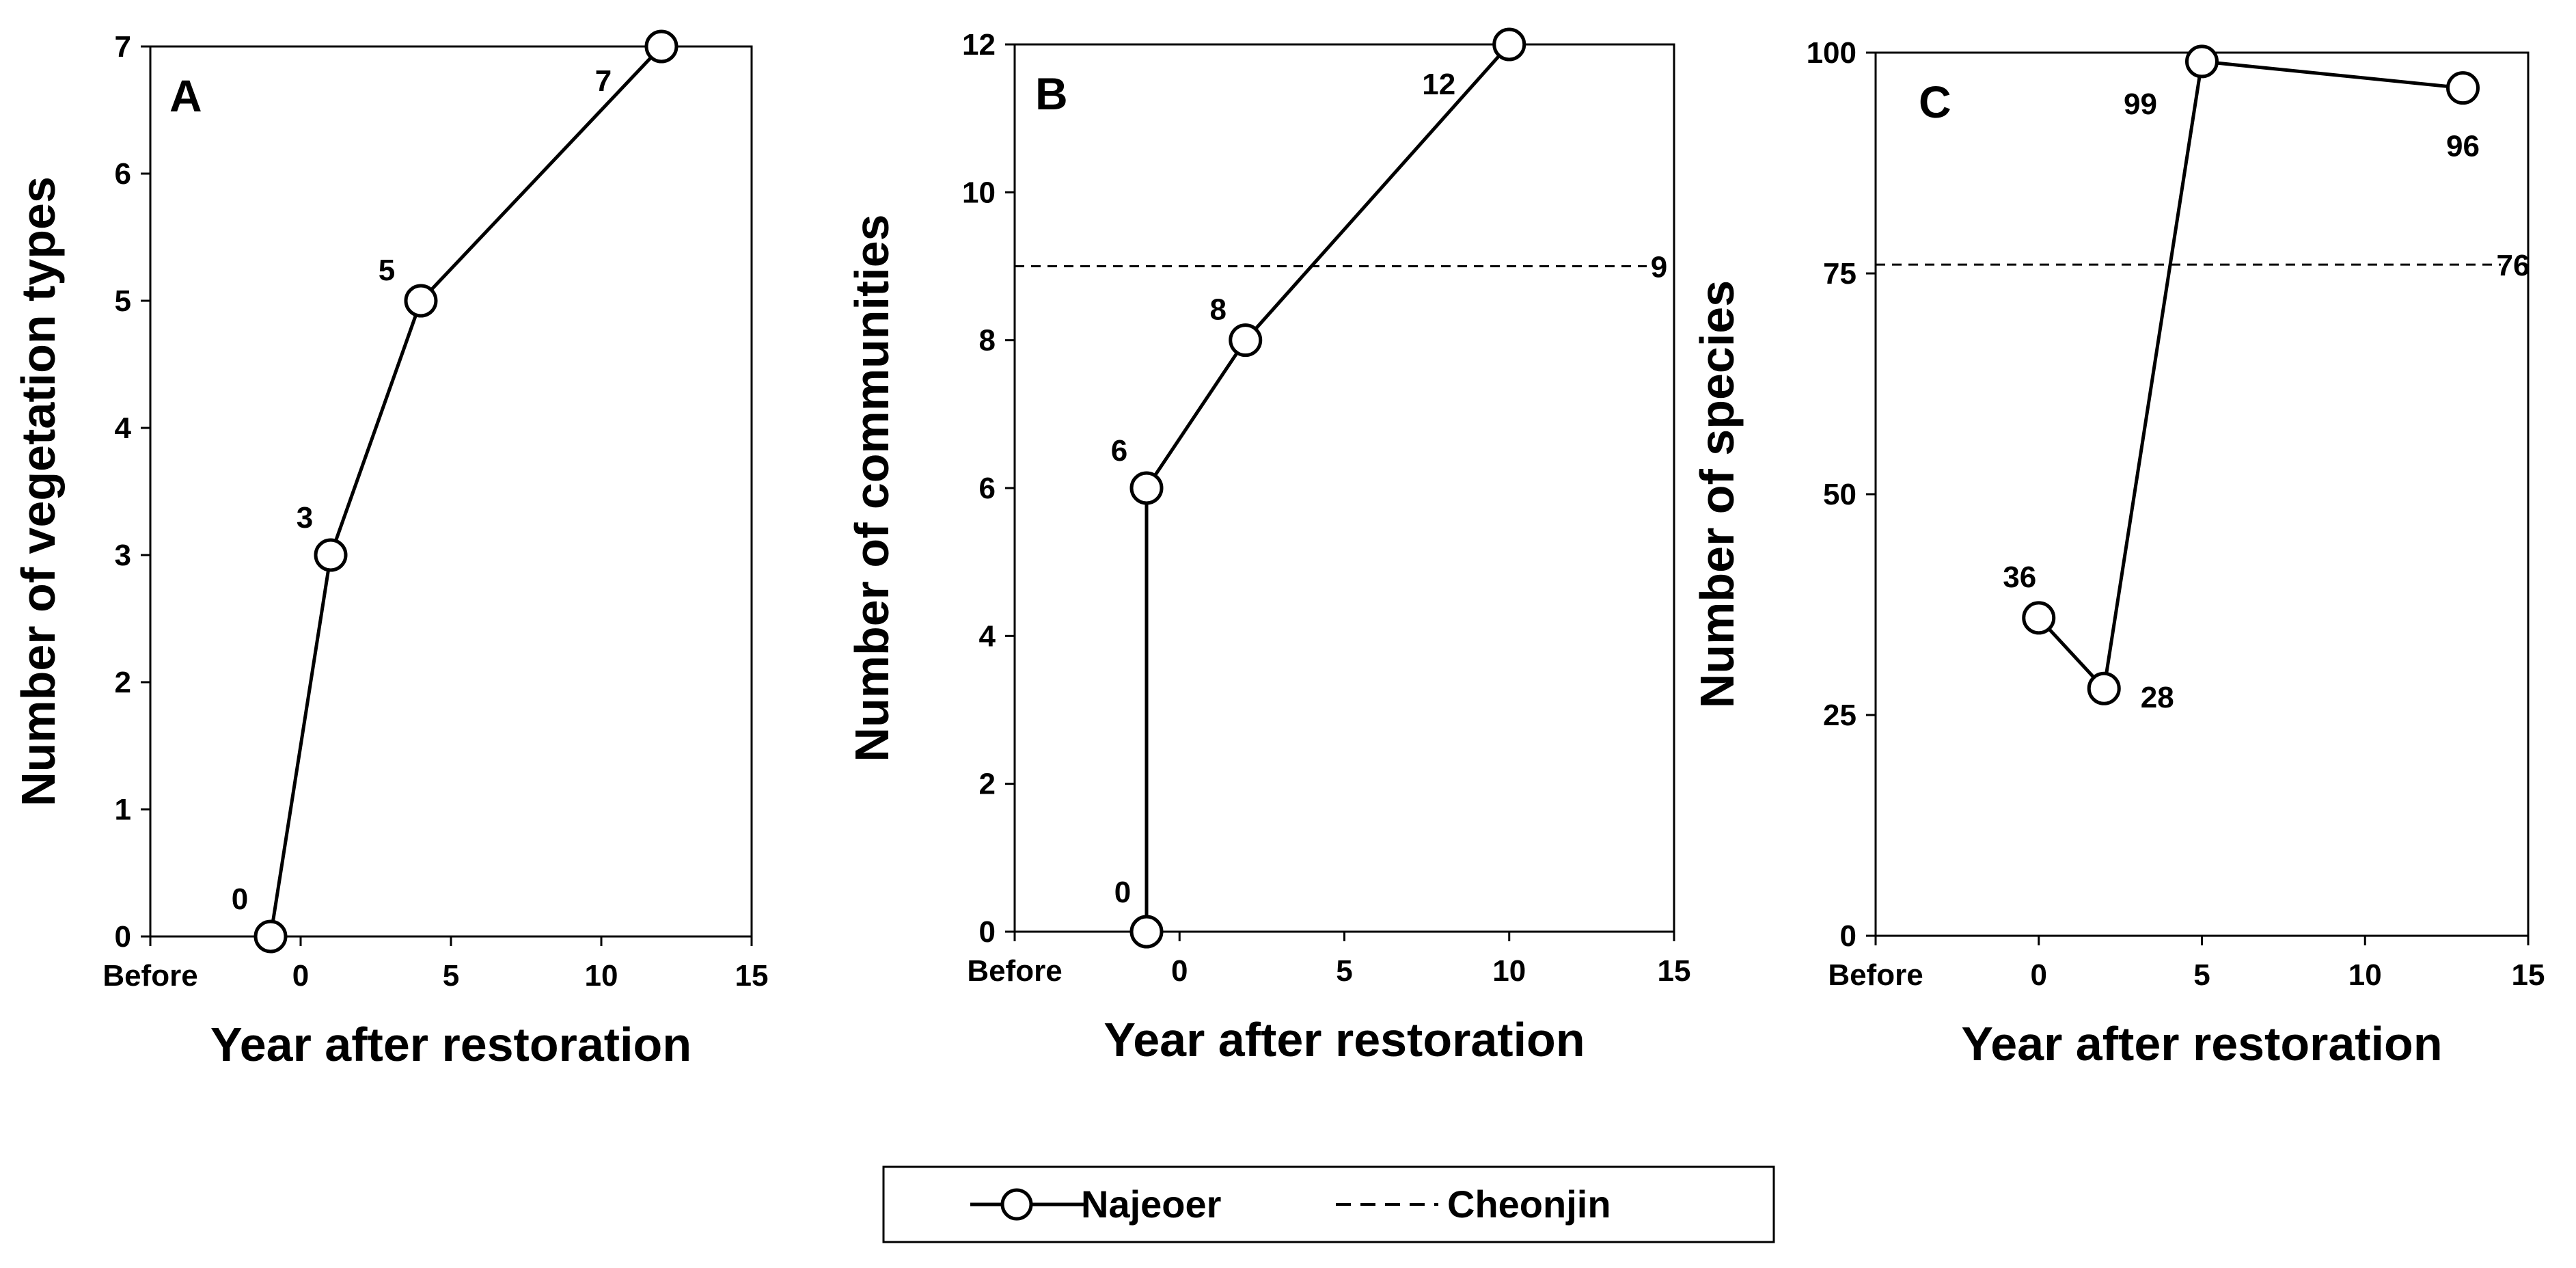  Describe the element at coordinates (387, 270) in the screenshot. I see `najeoer-value-label: 5` at that location.